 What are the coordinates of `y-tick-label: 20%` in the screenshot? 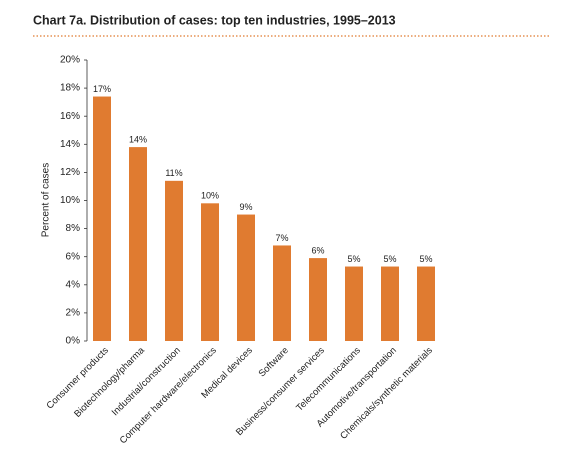 It's located at (70, 60).